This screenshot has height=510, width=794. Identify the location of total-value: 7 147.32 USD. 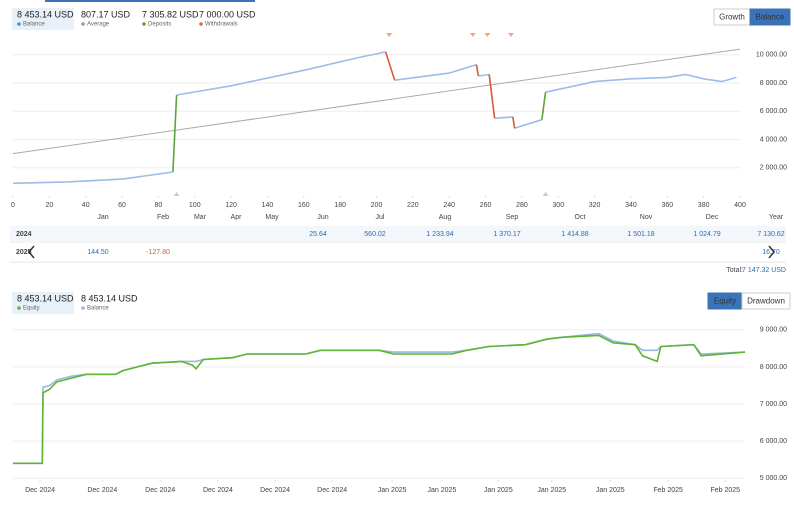
(764, 270).